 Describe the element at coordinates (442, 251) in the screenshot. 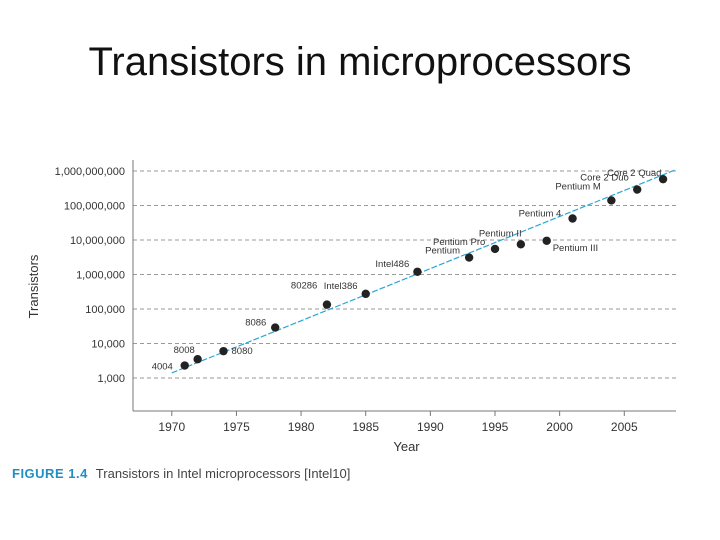

I see `point-label: Pentium` at that location.